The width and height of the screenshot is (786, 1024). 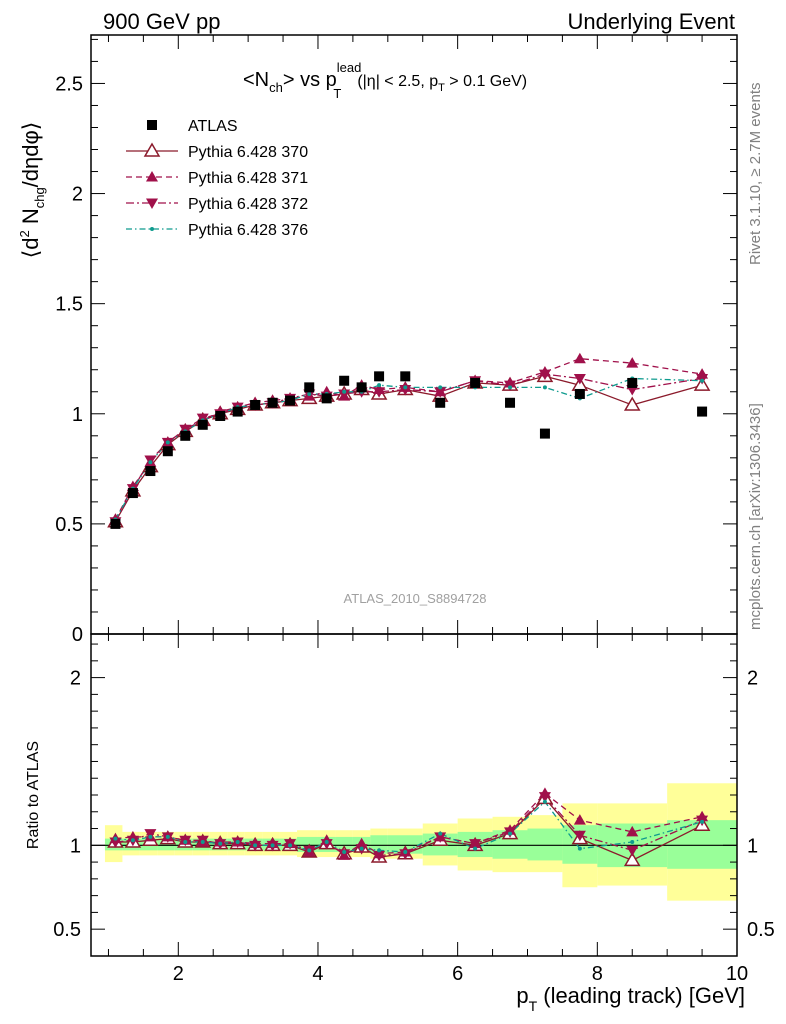 What do you see at coordinates (217, 178) in the screenshot?
I see `legend-item: Pythia 6.428 371` at bounding box center [217, 178].